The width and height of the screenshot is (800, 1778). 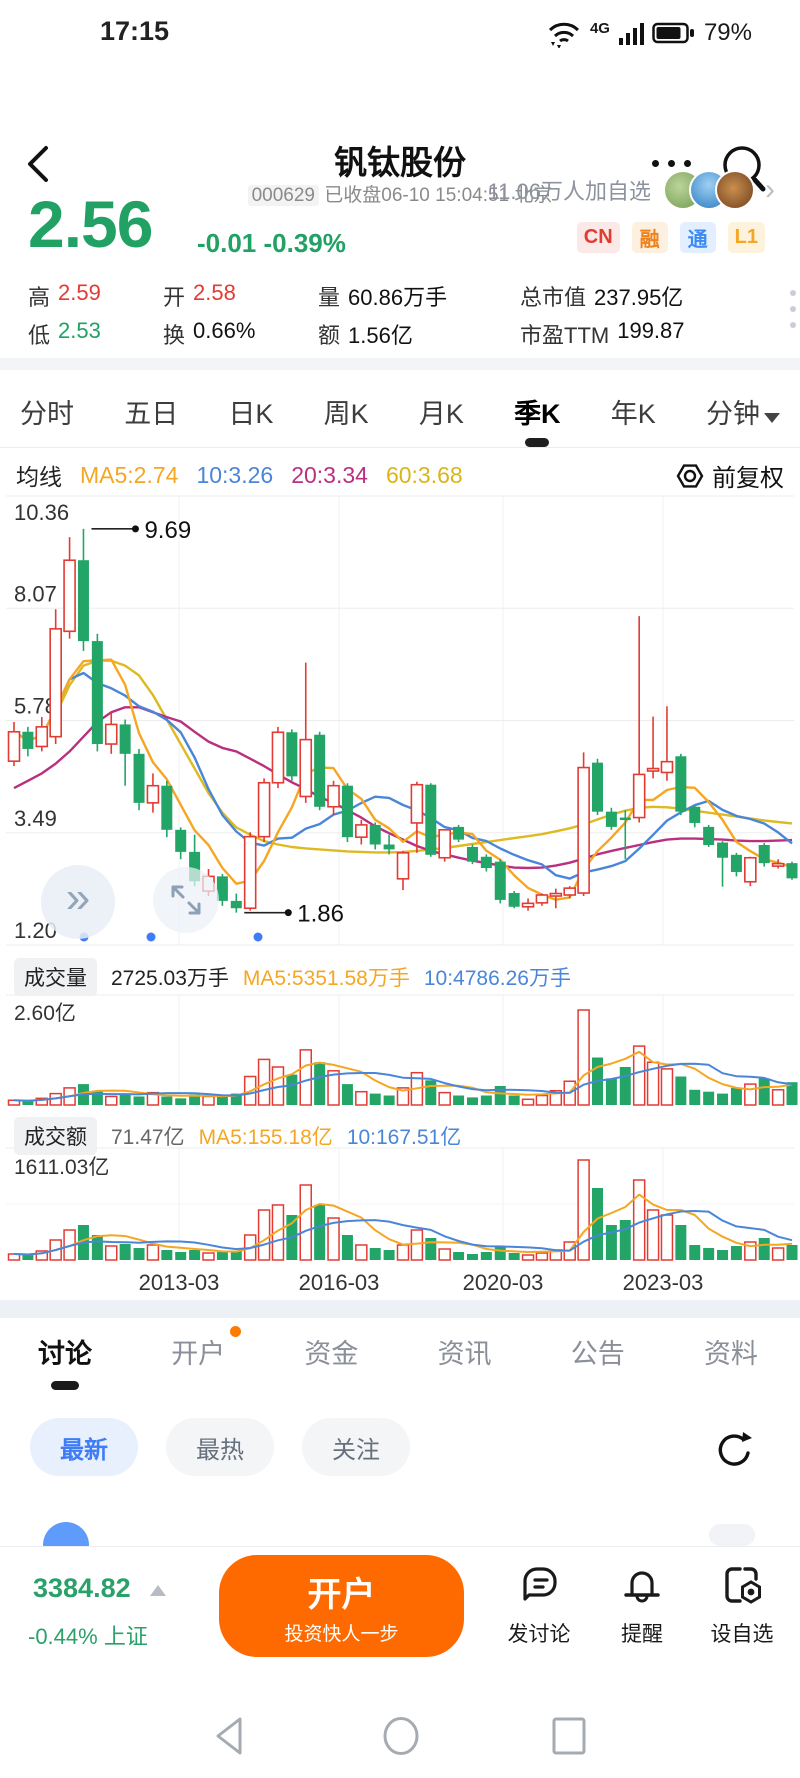 I want to click on event-dot, so click(x=151, y=937).